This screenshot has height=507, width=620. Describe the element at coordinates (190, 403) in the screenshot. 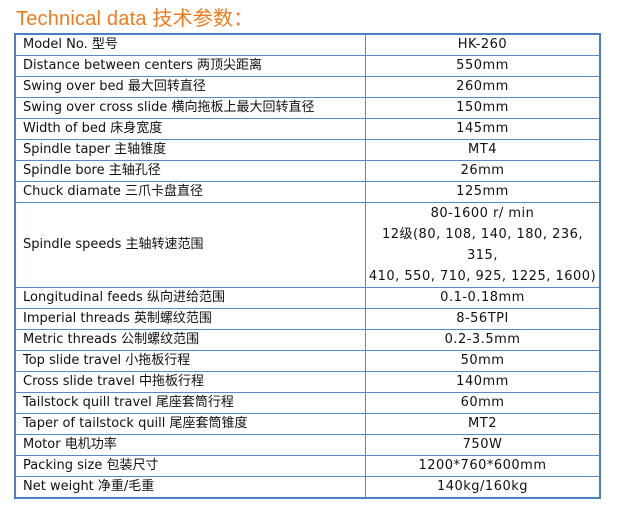

I see `spec-label: Tailstock quill travel 尾座套筒行程` at that location.